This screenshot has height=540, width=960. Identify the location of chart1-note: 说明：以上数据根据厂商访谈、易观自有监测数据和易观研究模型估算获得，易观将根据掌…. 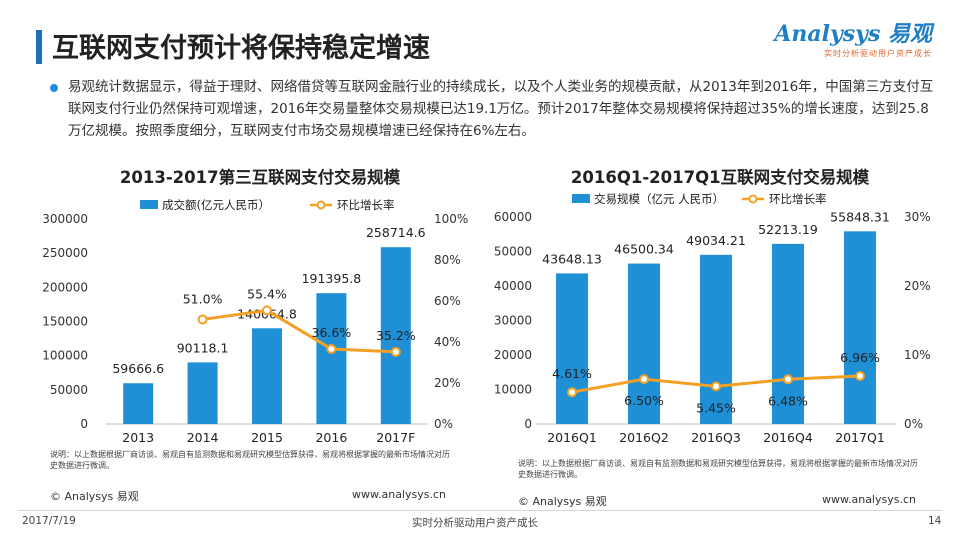
(250, 460).